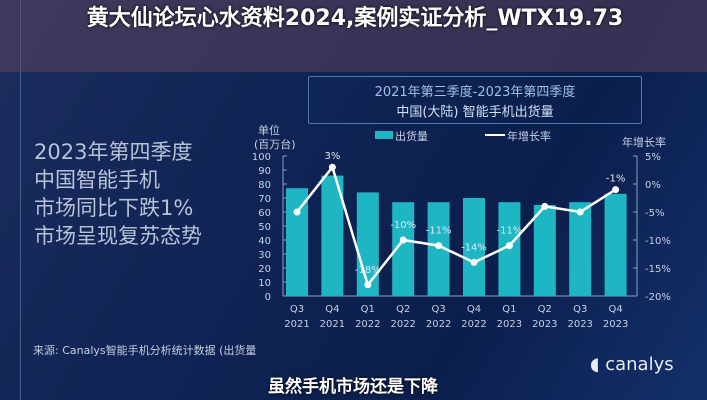 The image size is (707, 400). I want to click on growth-label: 3%, so click(332, 156).